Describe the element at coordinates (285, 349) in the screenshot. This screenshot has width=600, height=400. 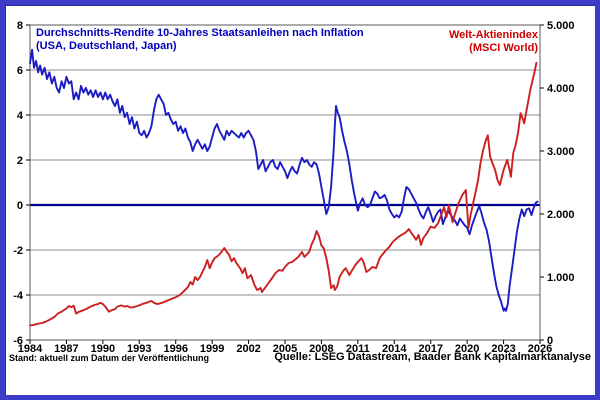
I see `x-axis-tick-label: 2005` at that location.